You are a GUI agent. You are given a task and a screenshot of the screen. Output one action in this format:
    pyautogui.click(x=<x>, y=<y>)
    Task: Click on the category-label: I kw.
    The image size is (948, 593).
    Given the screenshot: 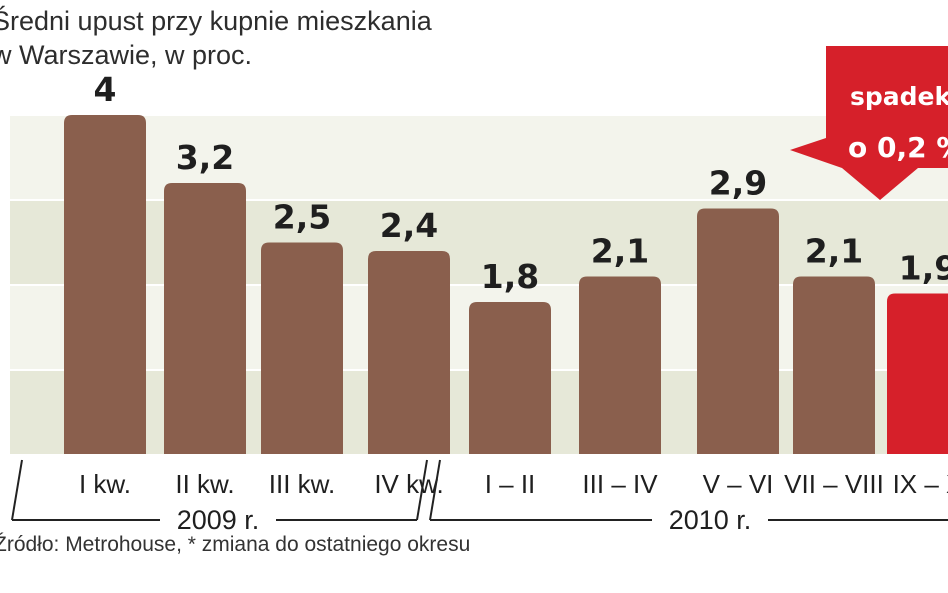 What is the action you would take?
    pyautogui.click(x=105, y=484)
    